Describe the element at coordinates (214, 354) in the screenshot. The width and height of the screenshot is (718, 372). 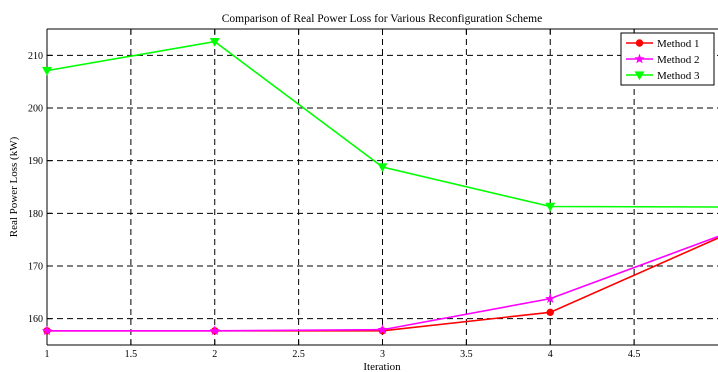
I see `x-tick-label: 2` at that location.